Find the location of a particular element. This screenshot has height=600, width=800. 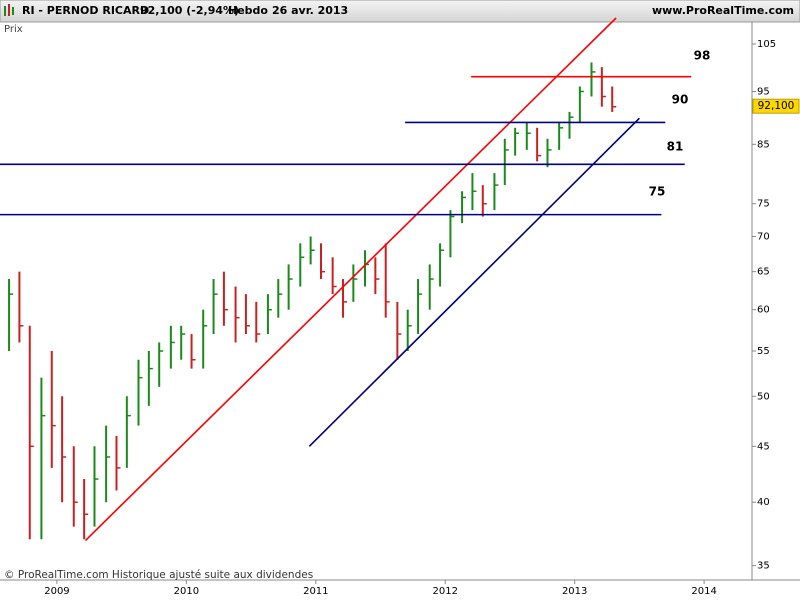

x-tick-label: 2010 is located at coordinates (186, 591).